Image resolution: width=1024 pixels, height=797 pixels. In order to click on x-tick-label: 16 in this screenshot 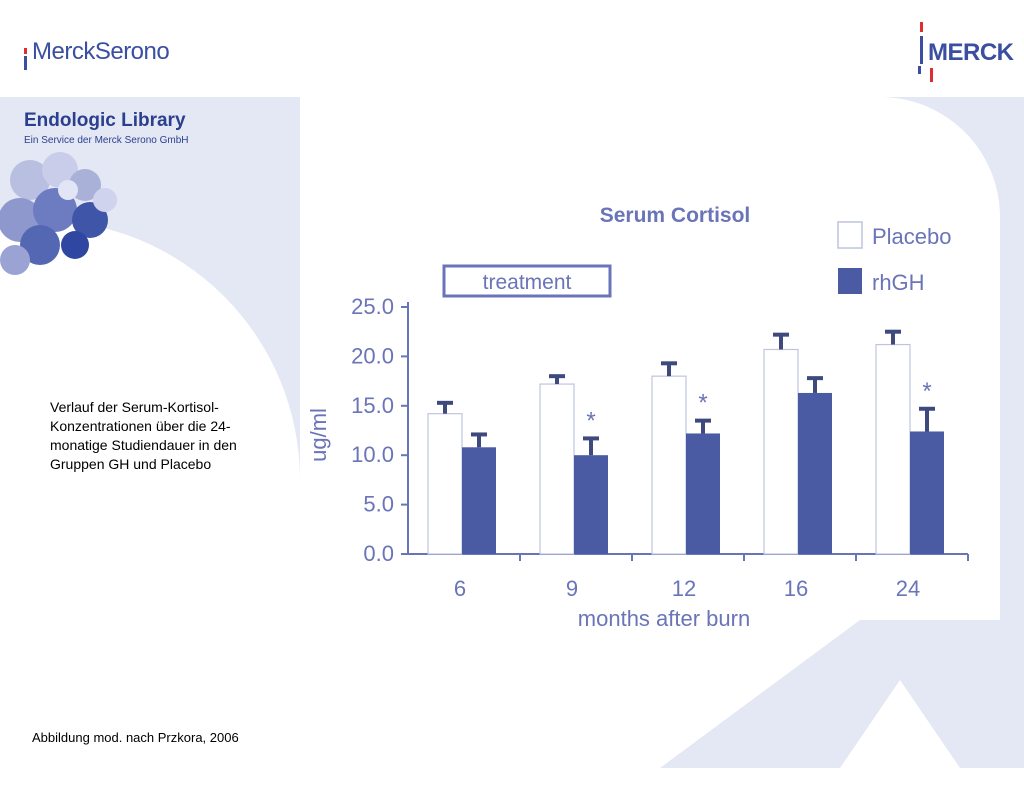, I will do `click(796, 588)`.